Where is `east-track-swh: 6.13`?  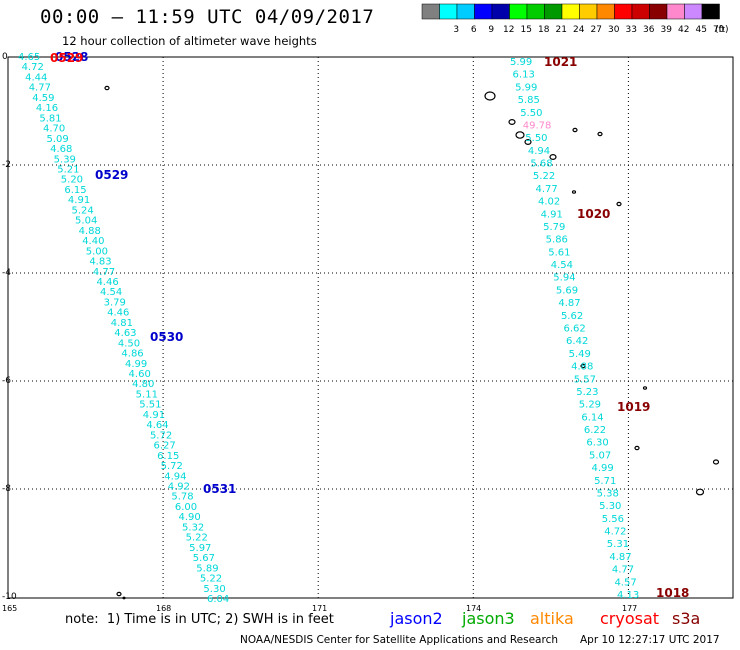 east-track-swh: 6.13 is located at coordinates (524, 75).